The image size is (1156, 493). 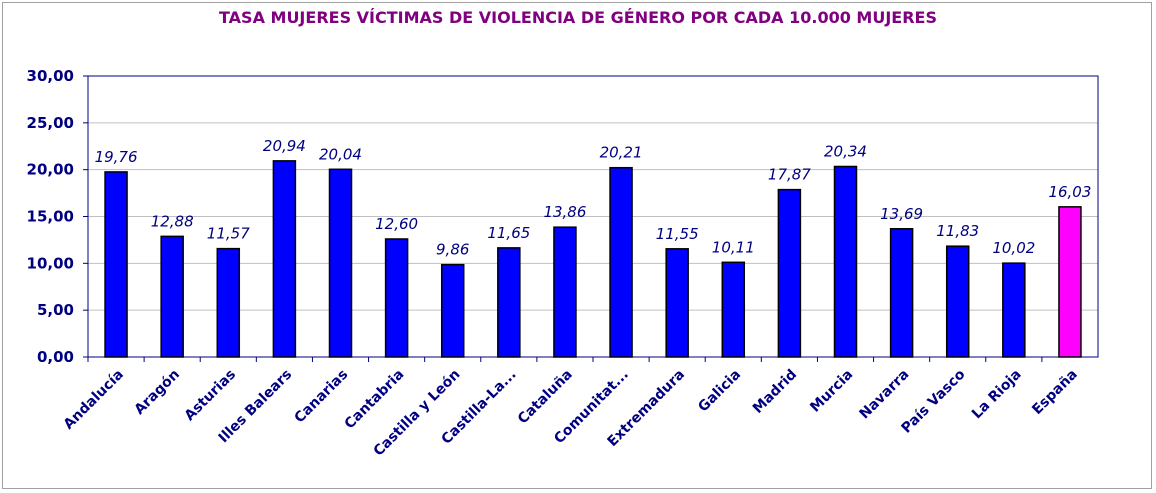 What do you see at coordinates (719, 391) in the screenshot?
I see `x-tick-label: Galicia` at bounding box center [719, 391].